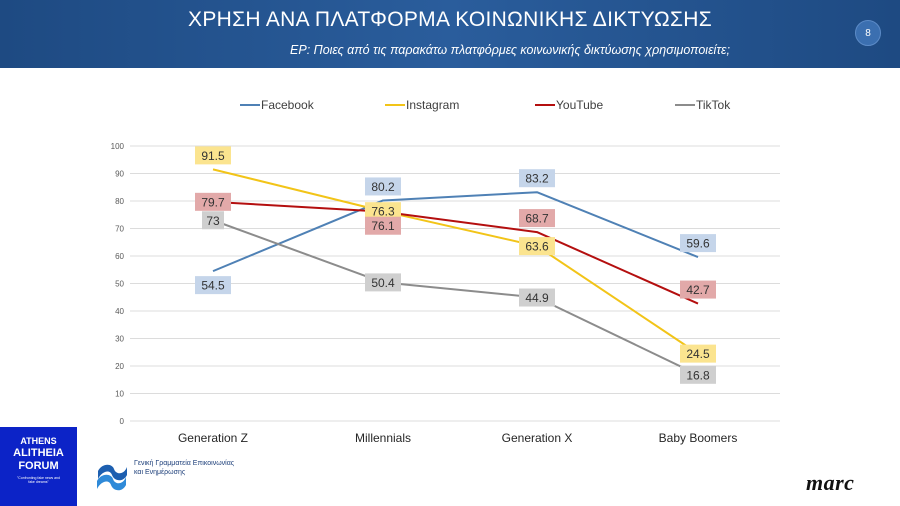  Describe the element at coordinates (122, 421) in the screenshot. I see `y-tick-label: 0` at that location.